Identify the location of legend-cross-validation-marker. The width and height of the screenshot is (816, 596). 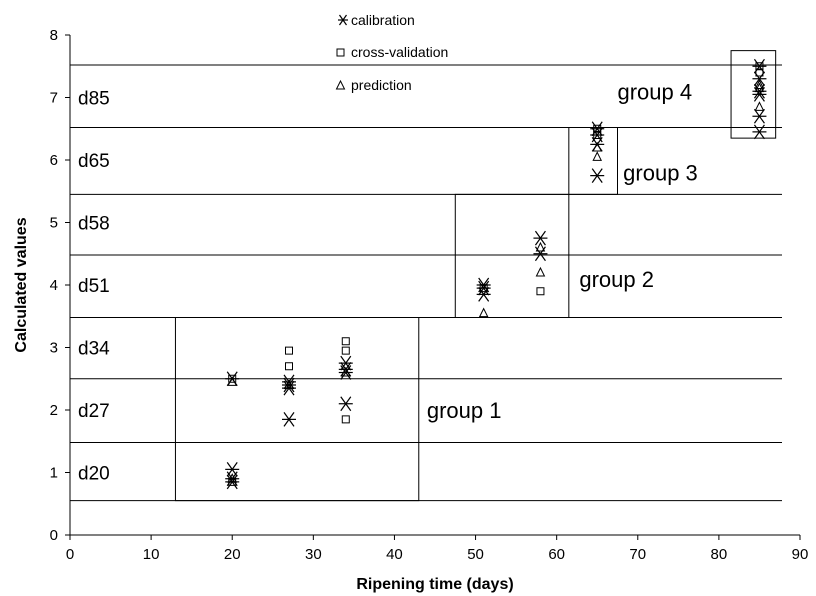
(340, 52).